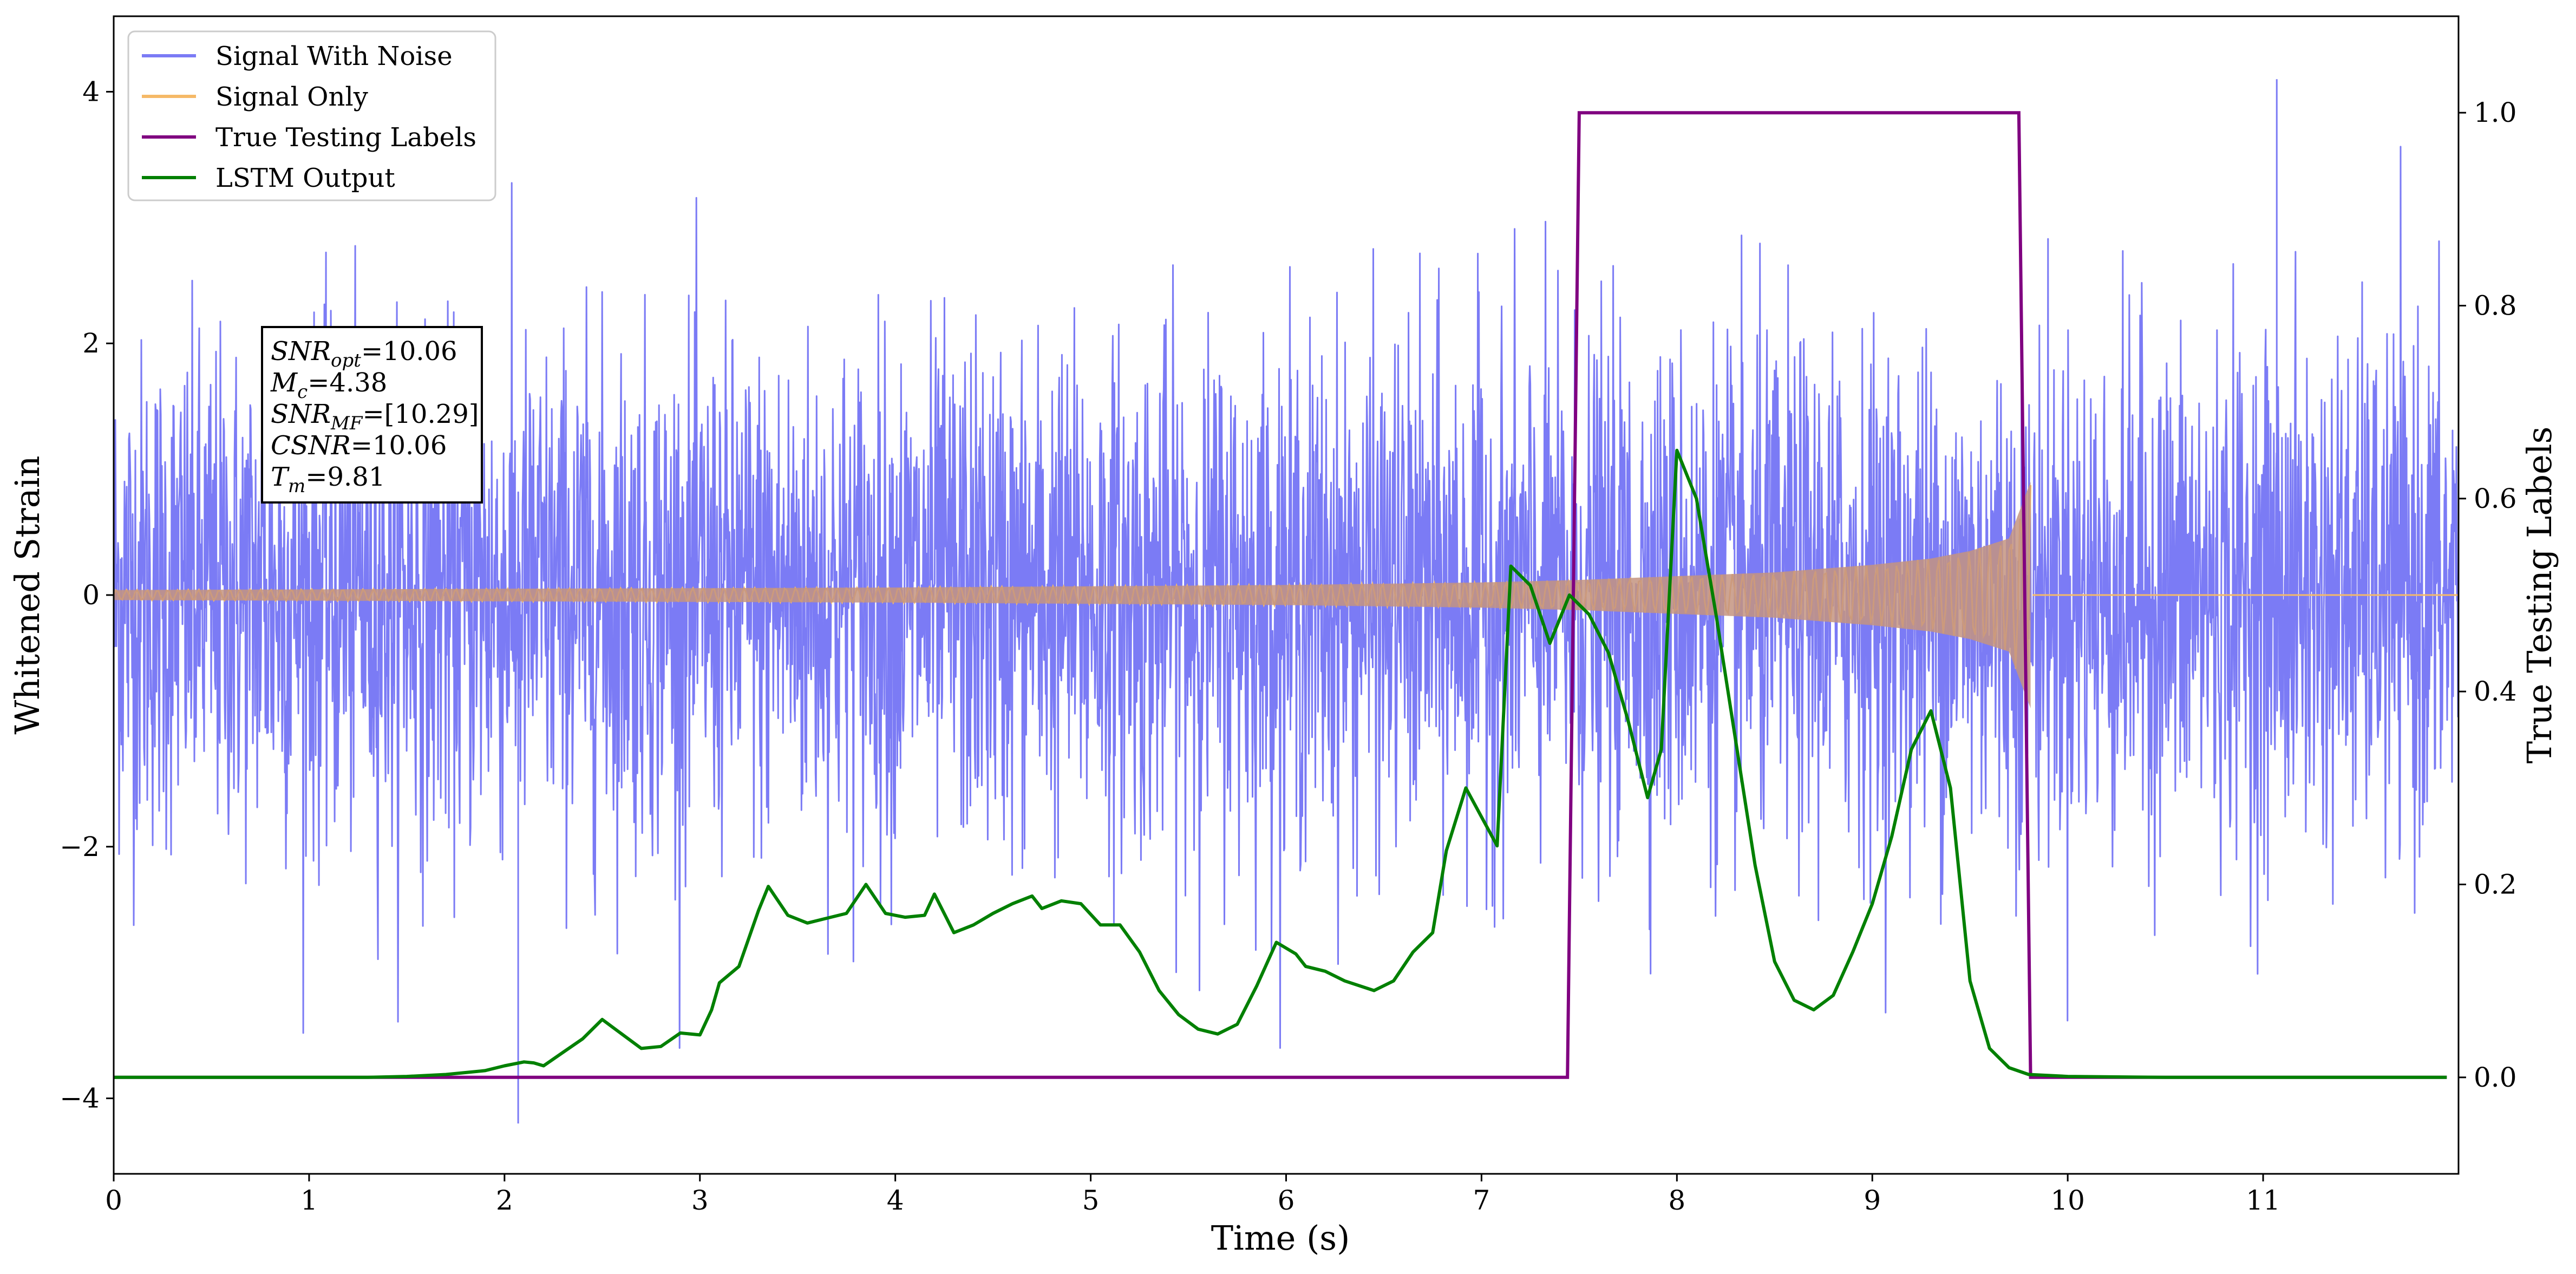  I want to click on x-tick-label: 6, so click(1287, 1200).